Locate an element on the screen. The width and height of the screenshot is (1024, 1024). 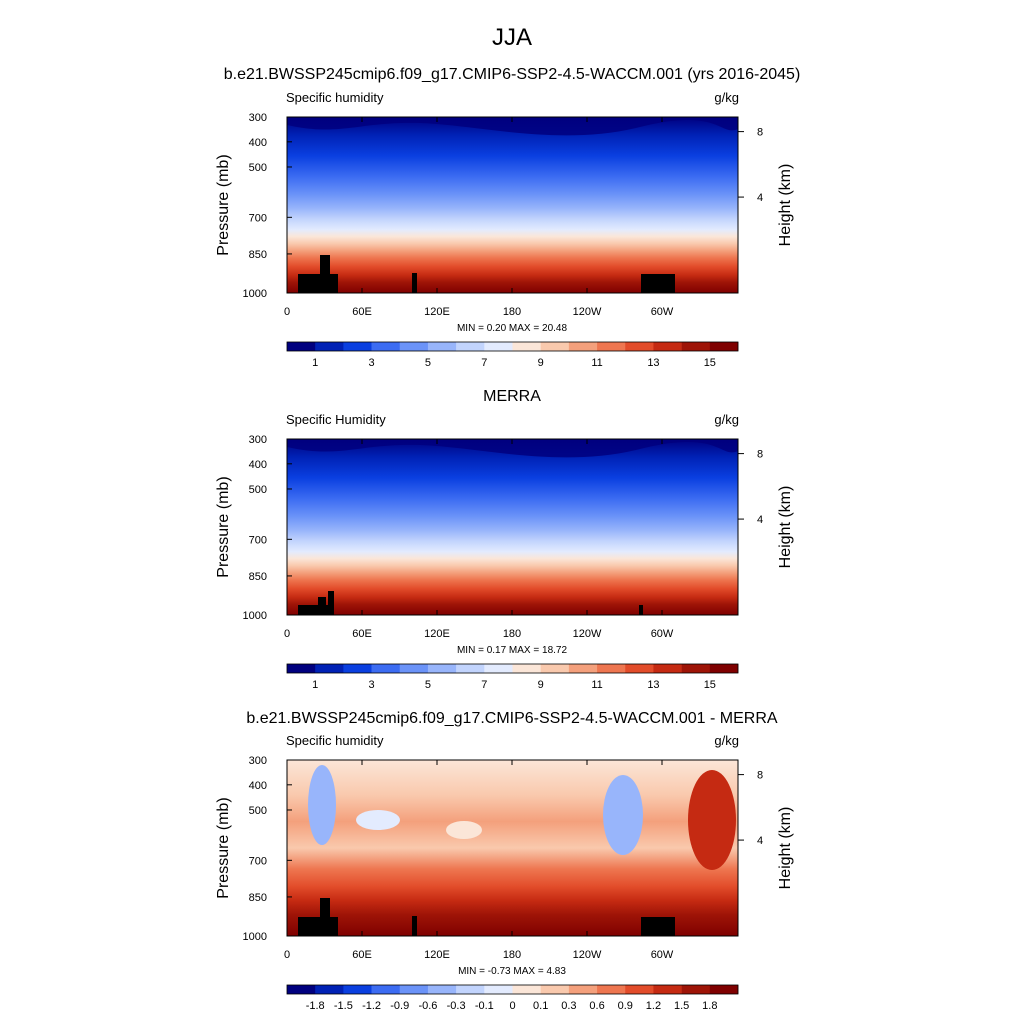
colorbar-label: 0.6 is located at coordinates (596, 1006).